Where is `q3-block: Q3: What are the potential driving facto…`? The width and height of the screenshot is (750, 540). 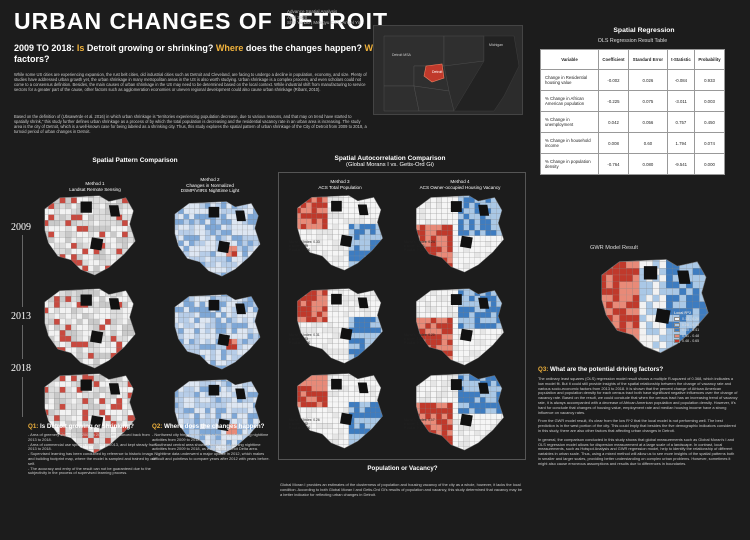 q3-block: Q3: What are the potential driving facto… is located at coordinates (638, 416).